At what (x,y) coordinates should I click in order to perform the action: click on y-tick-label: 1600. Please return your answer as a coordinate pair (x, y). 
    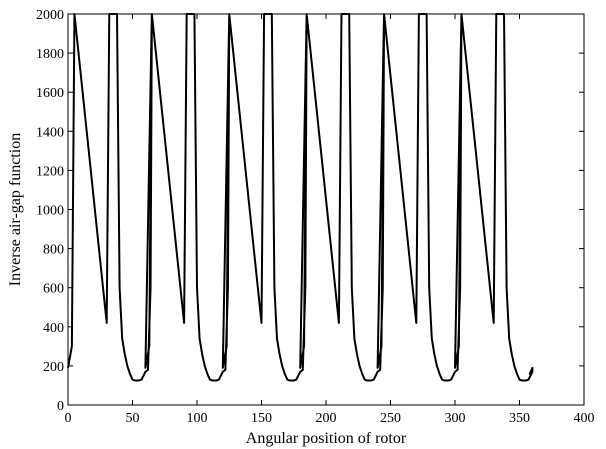
    Looking at the image, I should click on (50, 93).